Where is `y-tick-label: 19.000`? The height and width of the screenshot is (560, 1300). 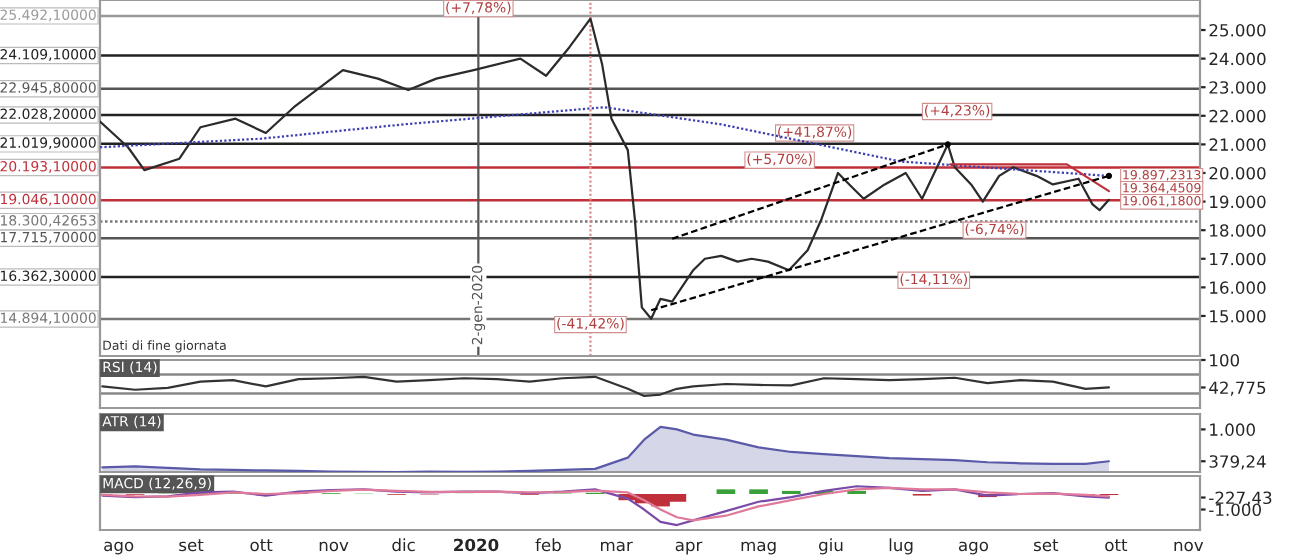 y-tick-label: 19.000 is located at coordinates (1238, 202).